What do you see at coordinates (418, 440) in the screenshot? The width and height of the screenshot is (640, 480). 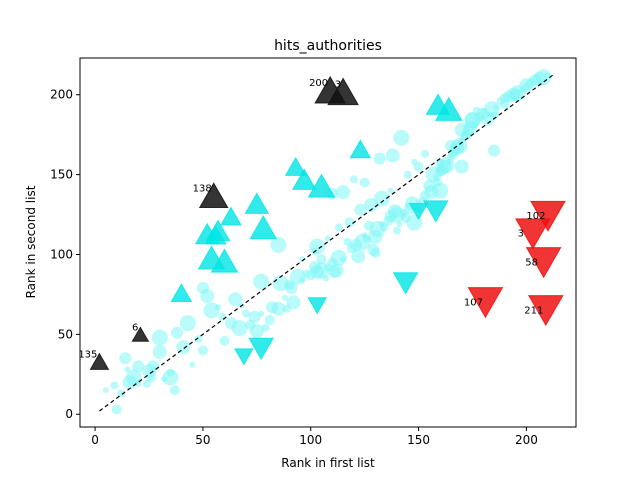 I see `x-tick-label: 150` at bounding box center [418, 440].